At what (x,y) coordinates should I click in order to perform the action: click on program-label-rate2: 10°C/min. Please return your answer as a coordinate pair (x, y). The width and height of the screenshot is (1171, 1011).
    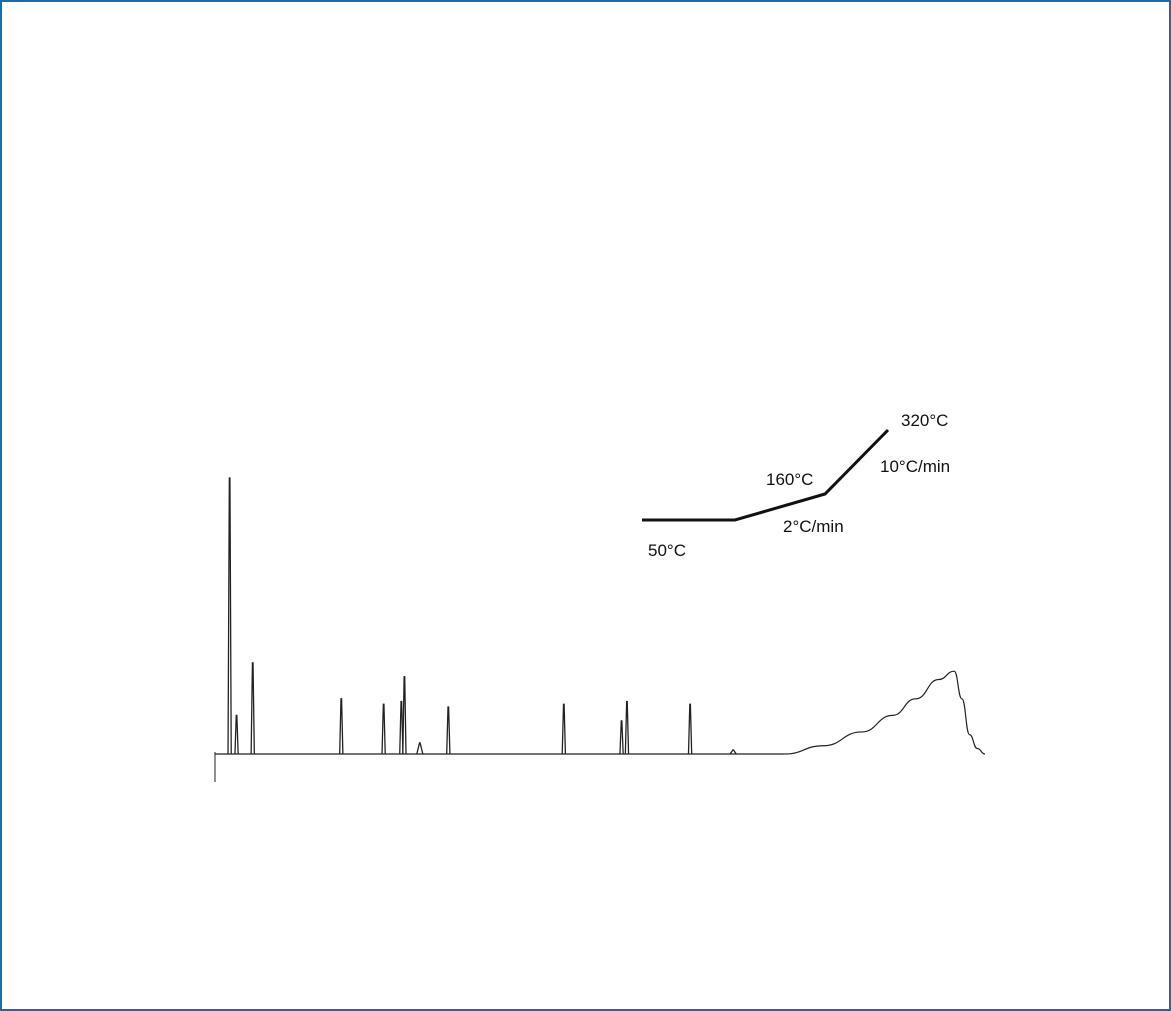
    Looking at the image, I should click on (915, 466).